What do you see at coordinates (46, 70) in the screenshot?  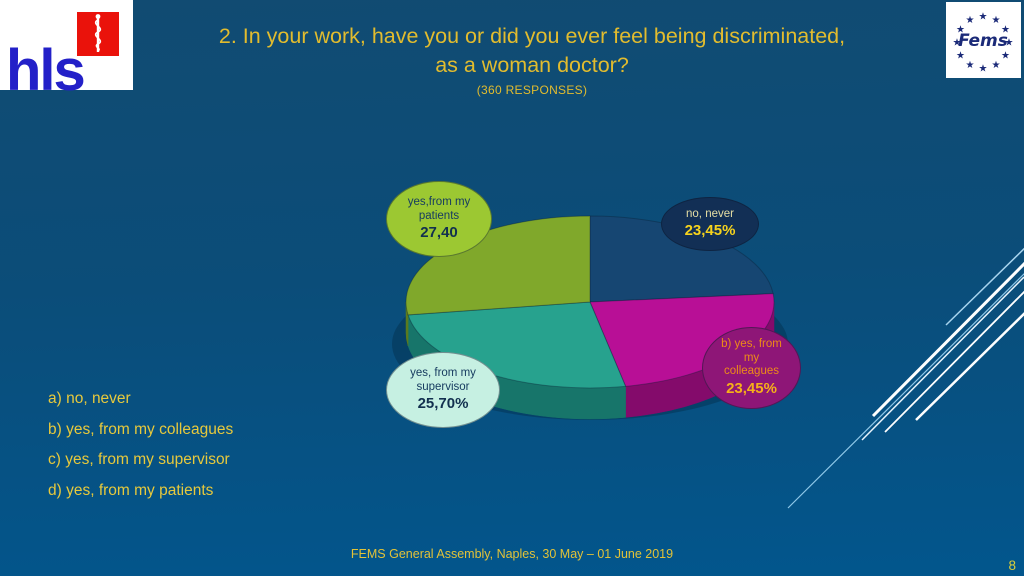 I see `hls-logo-text: hls` at bounding box center [46, 70].